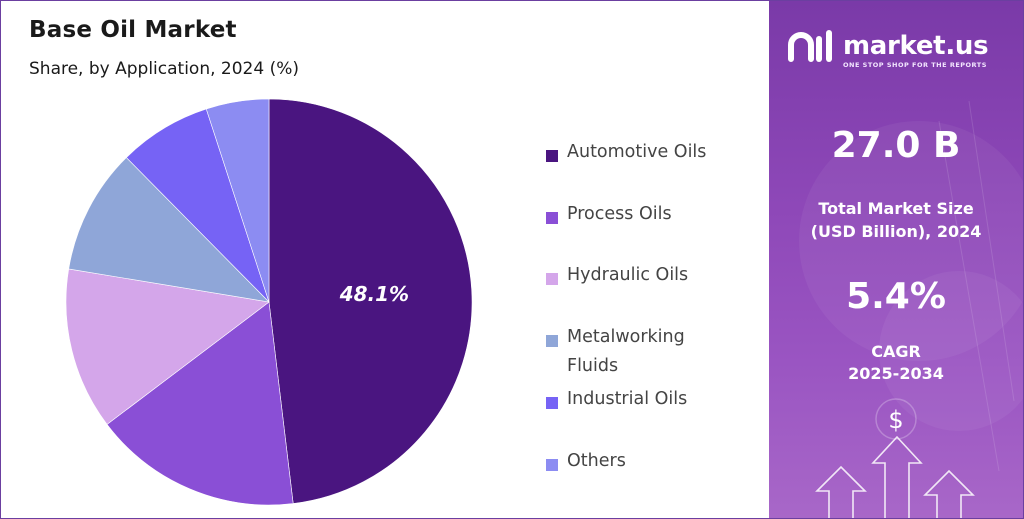 This screenshot has width=1024, height=519. Describe the element at coordinates (169, 230) in the screenshot. I see `pie-slice-metalworking-fluids` at that location.